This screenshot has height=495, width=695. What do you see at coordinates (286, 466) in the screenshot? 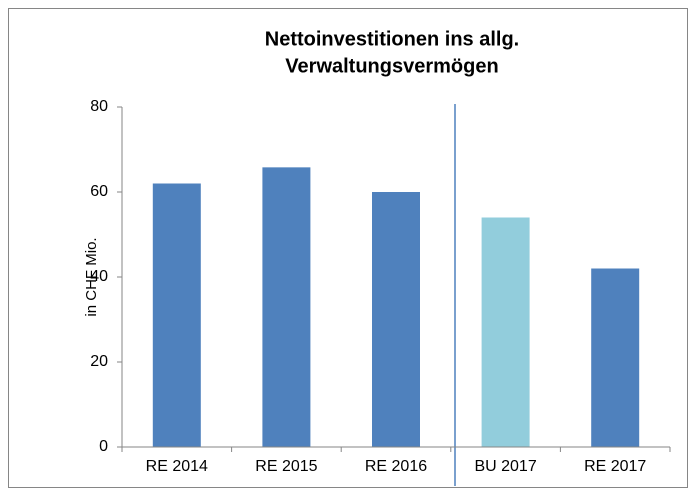
I see `x-tick-label: RE 2015` at bounding box center [286, 466].